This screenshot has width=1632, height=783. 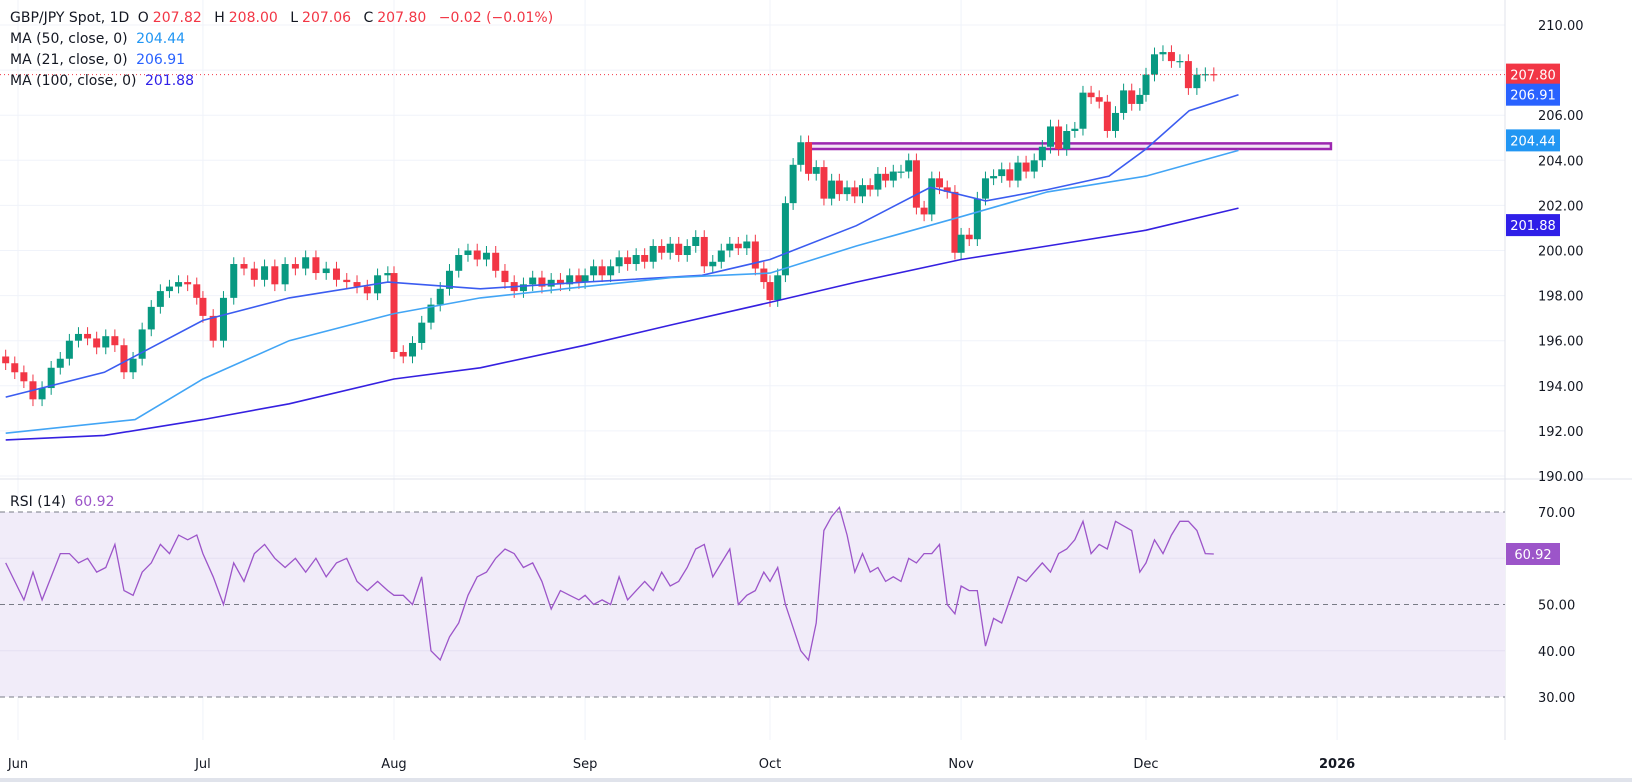 What do you see at coordinates (161, 60) in the screenshot?
I see `ma21-value: 206.91` at bounding box center [161, 60].